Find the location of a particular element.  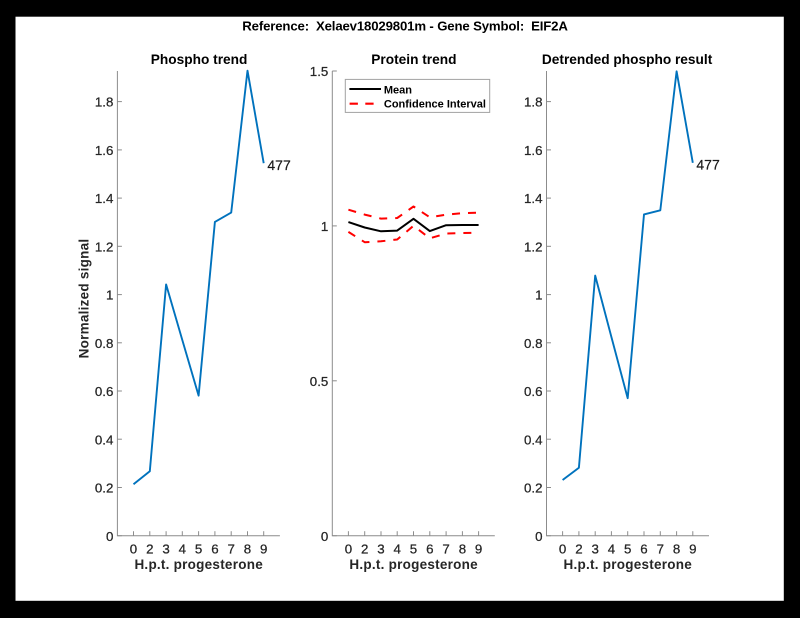

svg-text: Phospho trend is located at coordinates (199, 59).